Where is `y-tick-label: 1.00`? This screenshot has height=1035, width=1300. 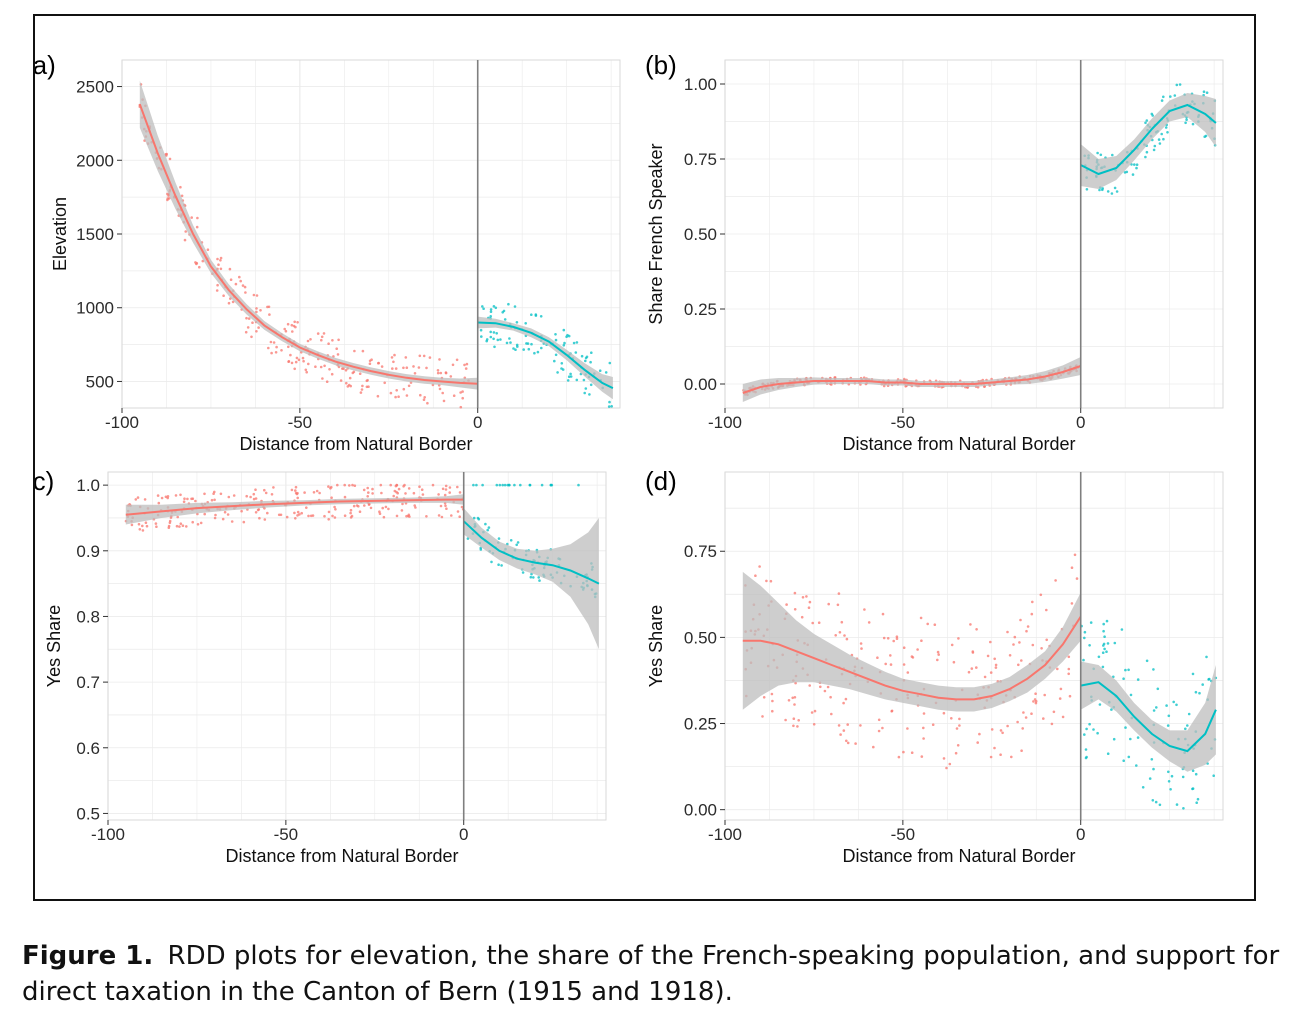 y-tick-label: 1.00 is located at coordinates (700, 84).